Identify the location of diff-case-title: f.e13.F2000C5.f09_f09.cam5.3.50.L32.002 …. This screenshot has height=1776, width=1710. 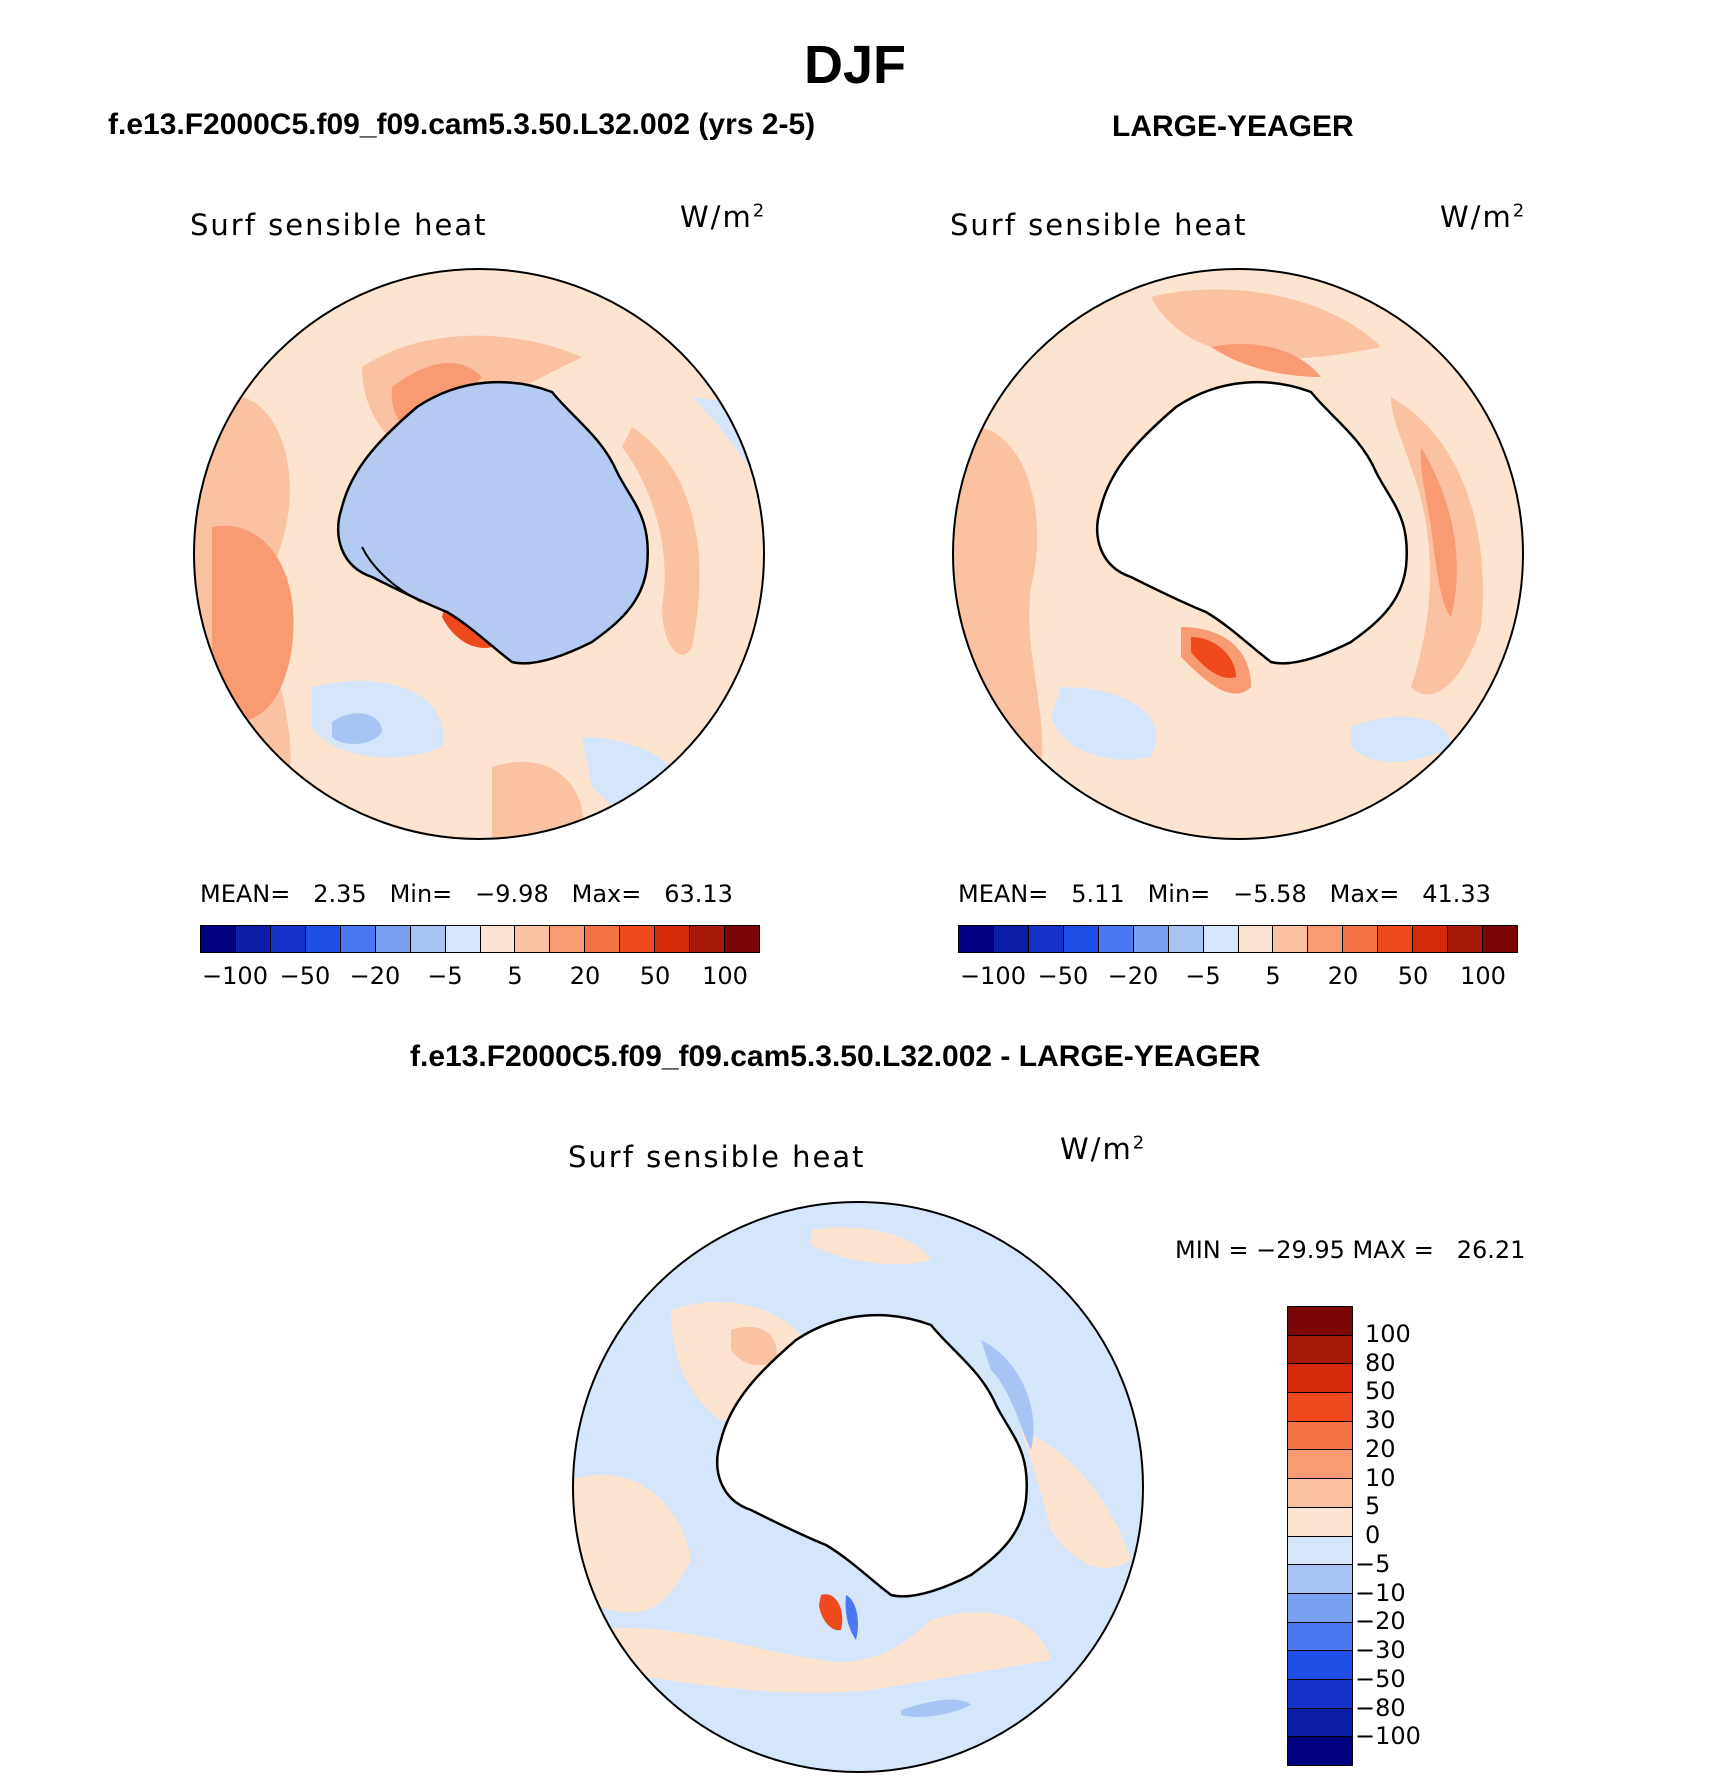
(835, 1056).